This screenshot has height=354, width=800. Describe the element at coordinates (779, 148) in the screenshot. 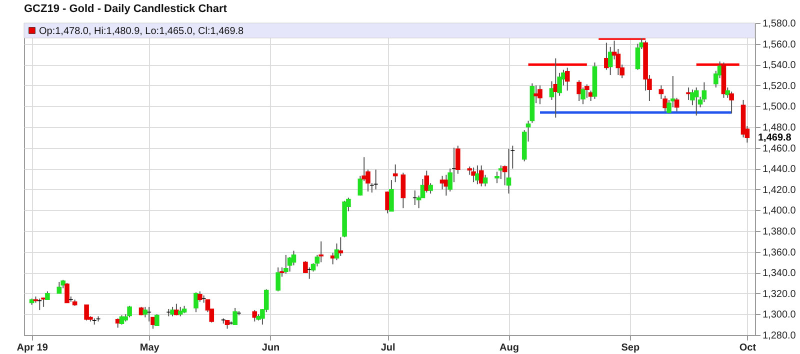

I see `y-tick-label: 1,460.0` at that location.